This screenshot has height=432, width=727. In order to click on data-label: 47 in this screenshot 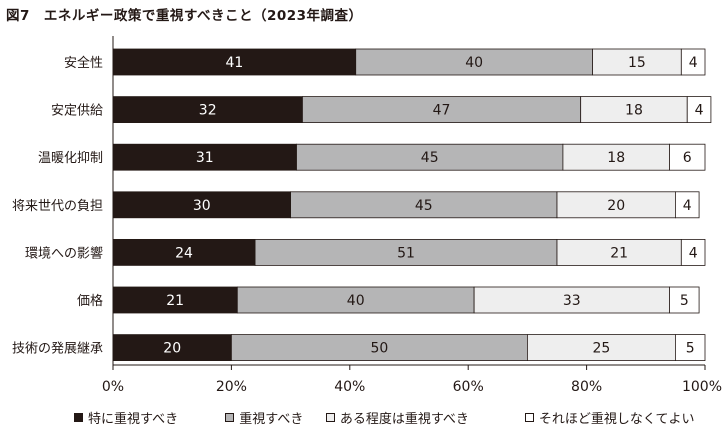, I will do `click(442, 111)`.